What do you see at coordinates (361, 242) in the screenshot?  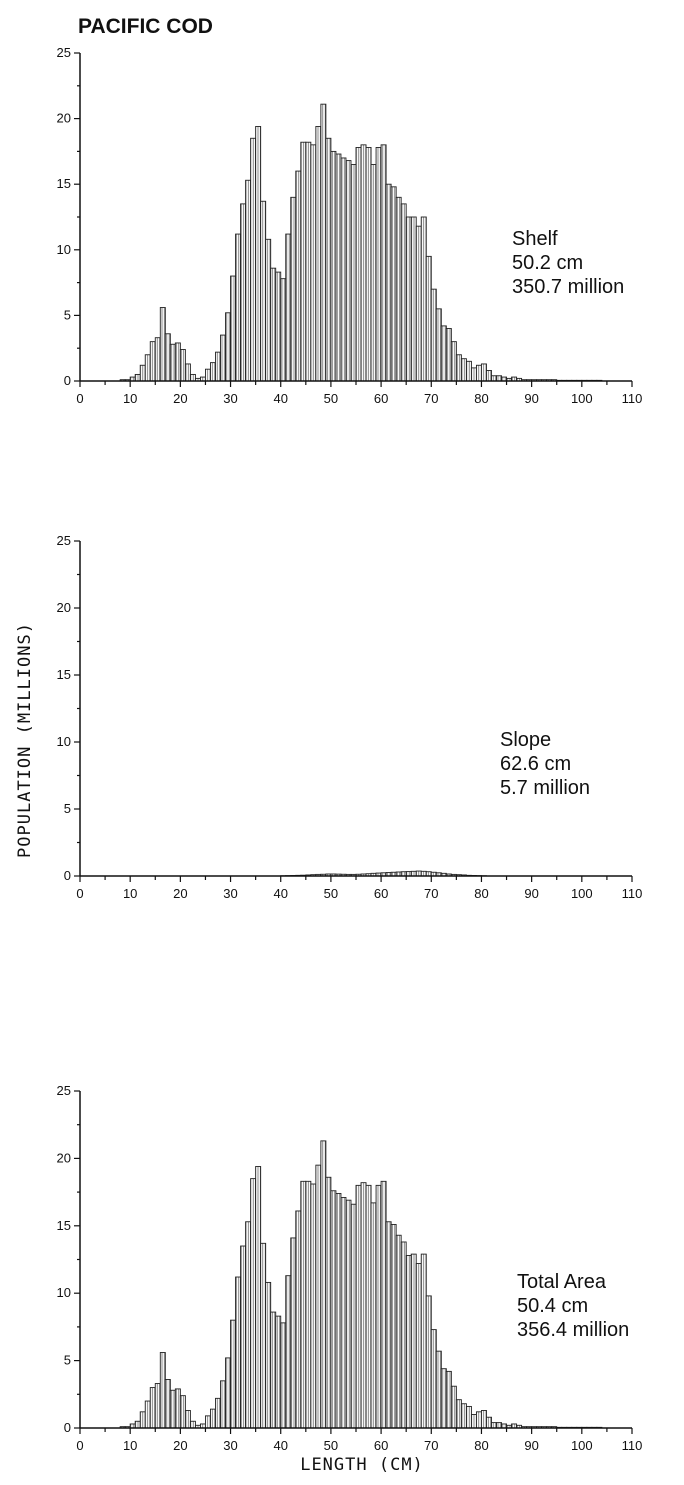 I see `bars` at bounding box center [361, 242].